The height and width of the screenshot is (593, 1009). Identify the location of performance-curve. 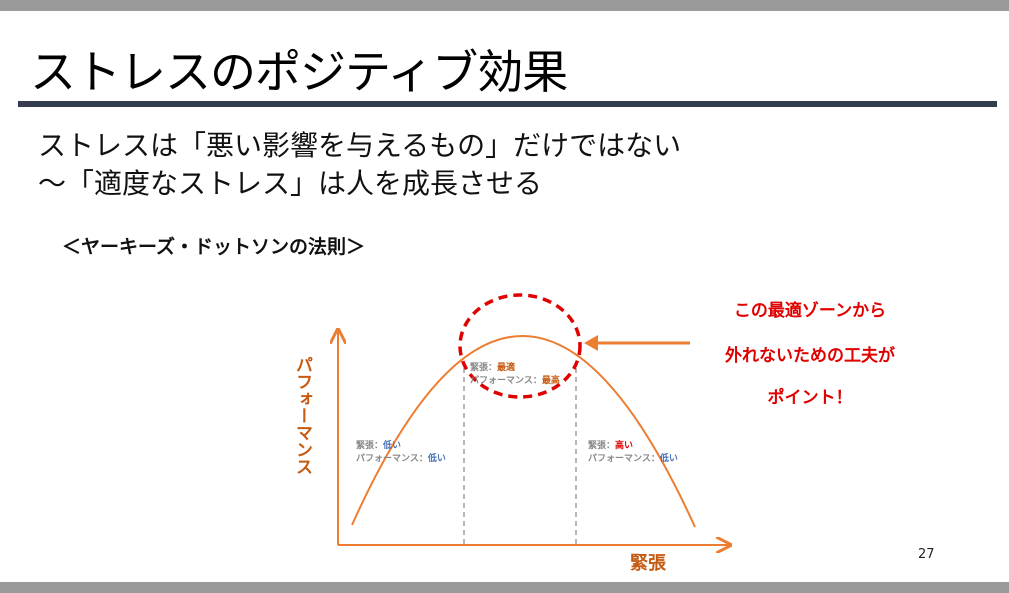
(523, 431).